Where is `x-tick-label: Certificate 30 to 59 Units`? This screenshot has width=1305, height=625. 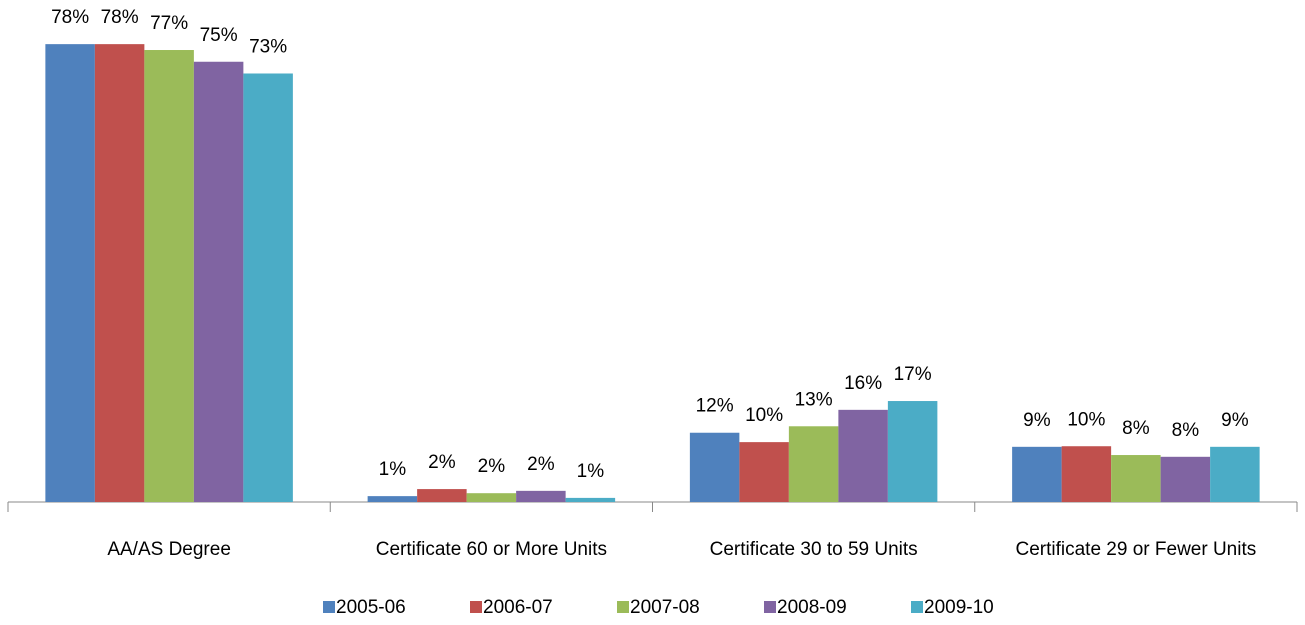
x-tick-label: Certificate 30 to 59 Units is located at coordinates (814, 549).